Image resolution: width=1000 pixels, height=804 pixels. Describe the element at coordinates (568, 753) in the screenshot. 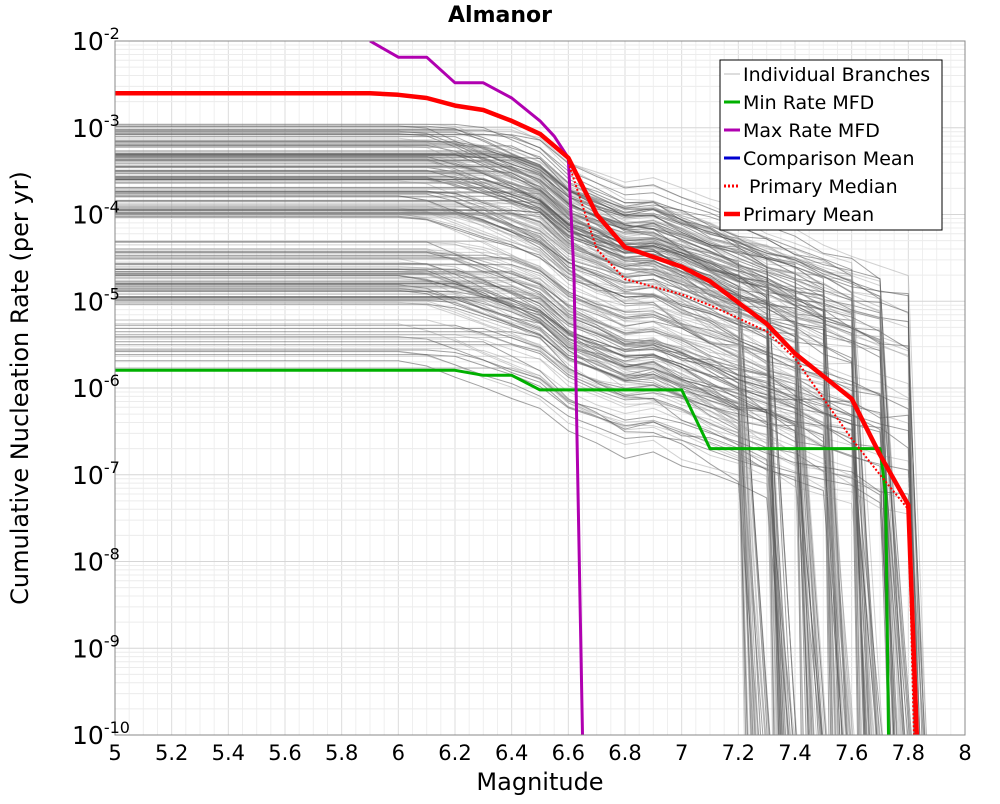

I see `x-tick-label: 6.6` at that location.